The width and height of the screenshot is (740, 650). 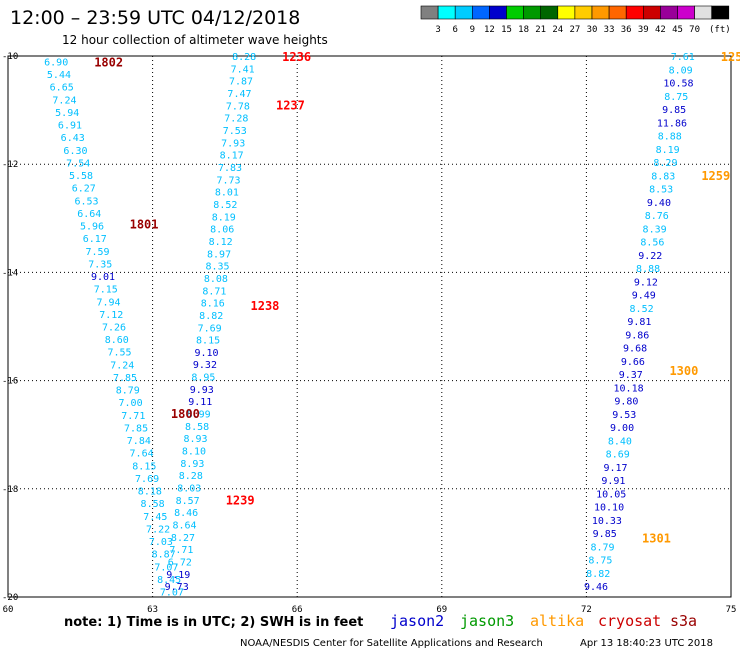 What do you see at coordinates (683, 57) in the screenshot?
I see `wave-height-value: 7.61` at bounding box center [683, 57].